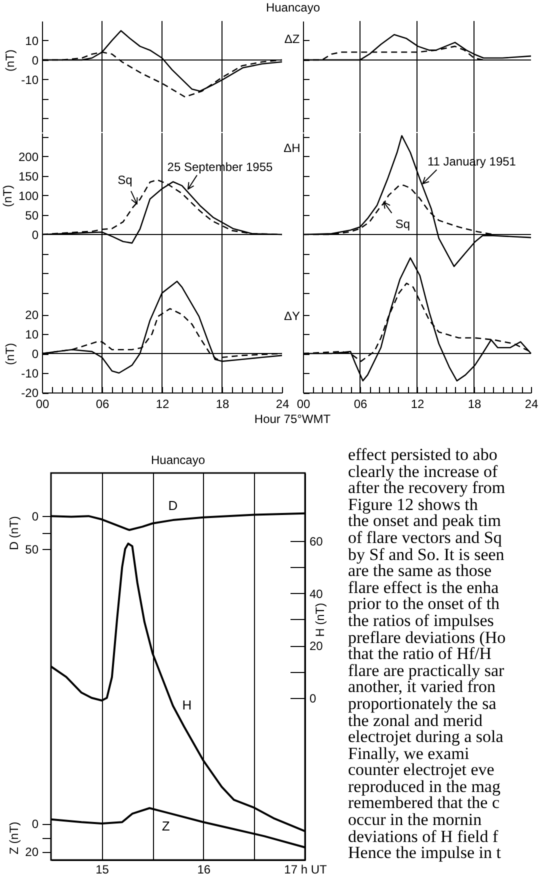  I want to click on y-tick-label: 150, so click(28, 176).